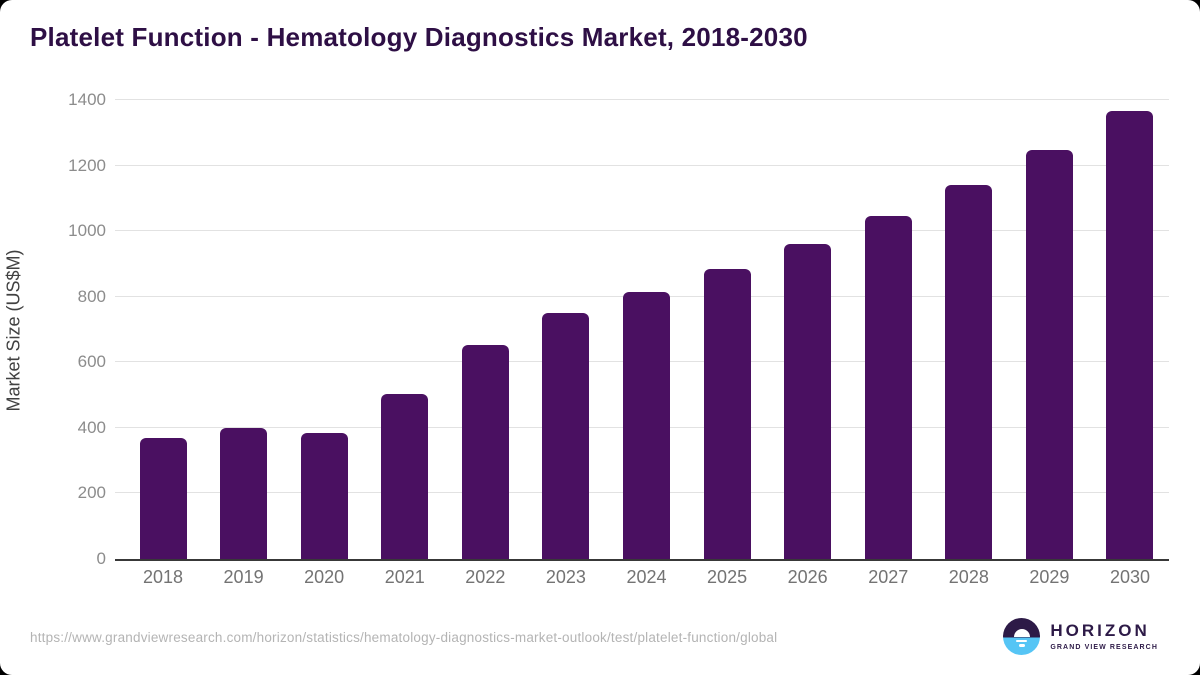 The image size is (1200, 675). I want to click on bar-2029, so click(1049, 354).